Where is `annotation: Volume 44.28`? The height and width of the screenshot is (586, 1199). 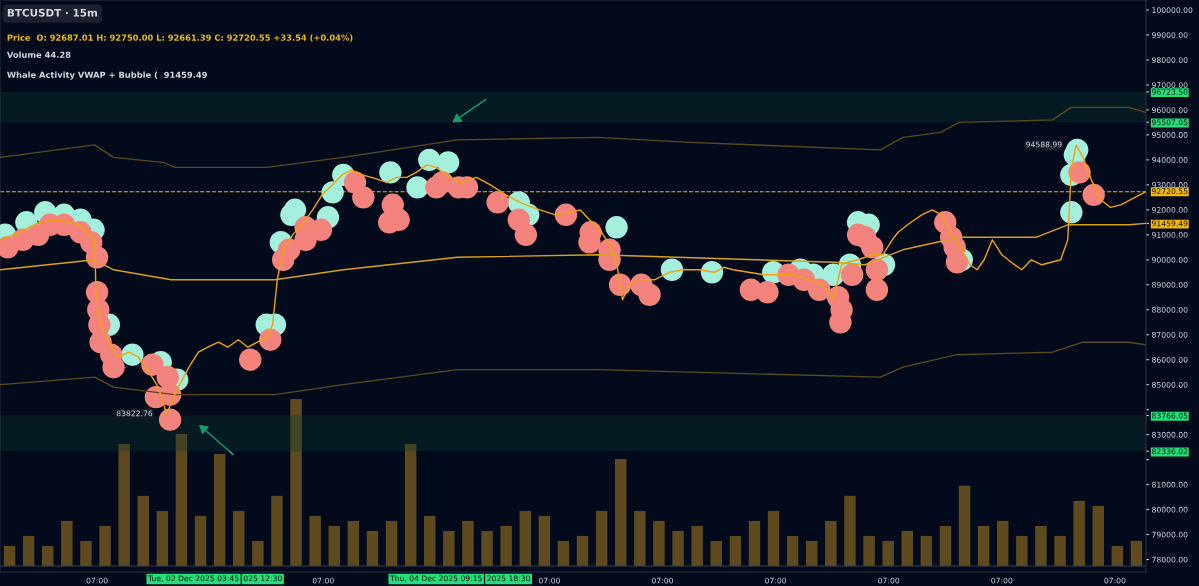 annotation: Volume 44.28 is located at coordinates (38, 54).